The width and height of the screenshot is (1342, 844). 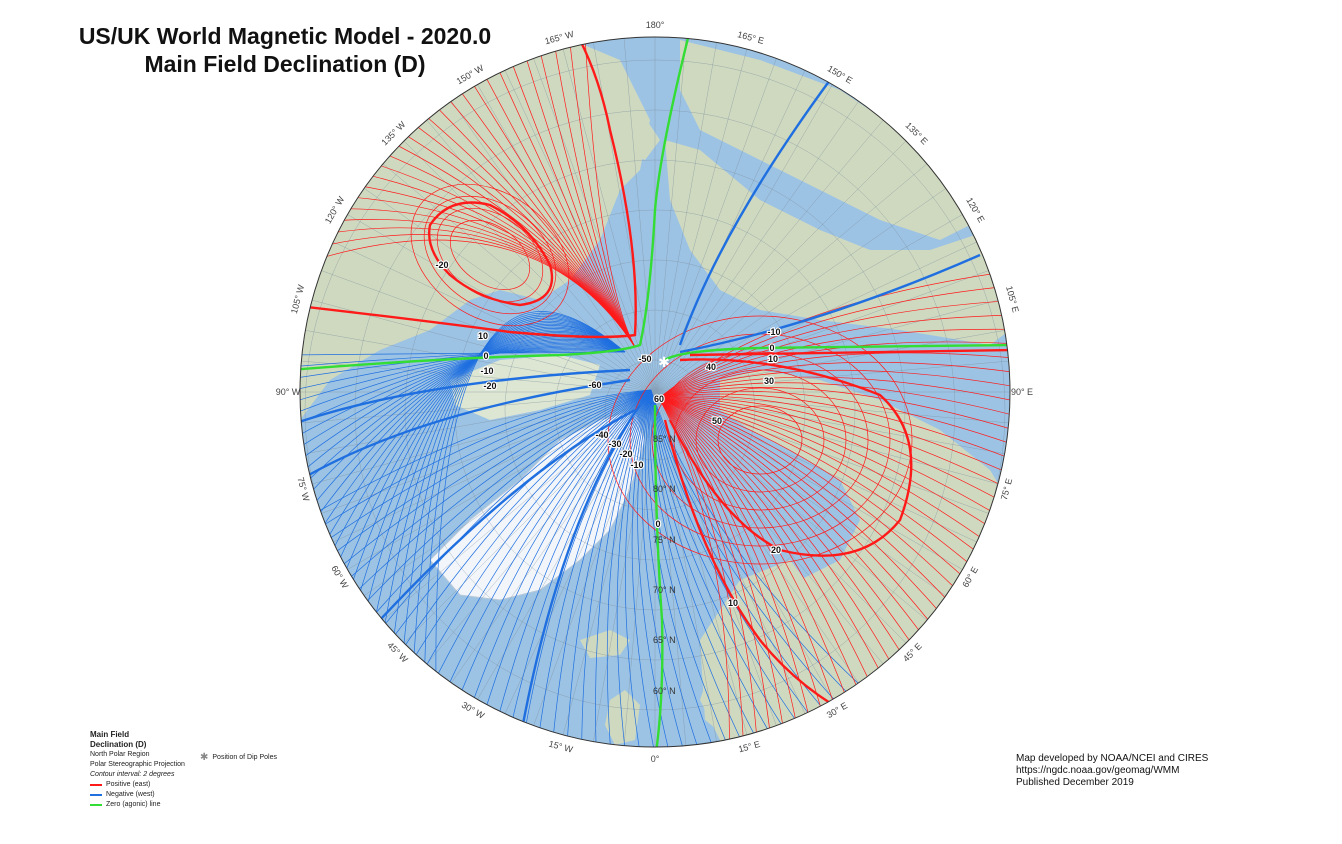 What do you see at coordinates (655, 25) in the screenshot?
I see `longitude-label: 180°` at bounding box center [655, 25].